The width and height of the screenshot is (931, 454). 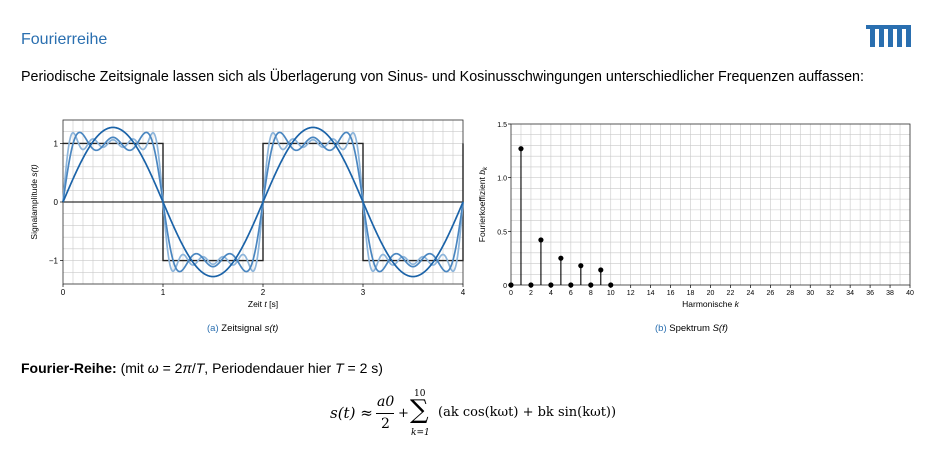 What do you see at coordinates (502, 232) in the screenshot?
I see `y-tick-label: 0.5` at bounding box center [502, 232].